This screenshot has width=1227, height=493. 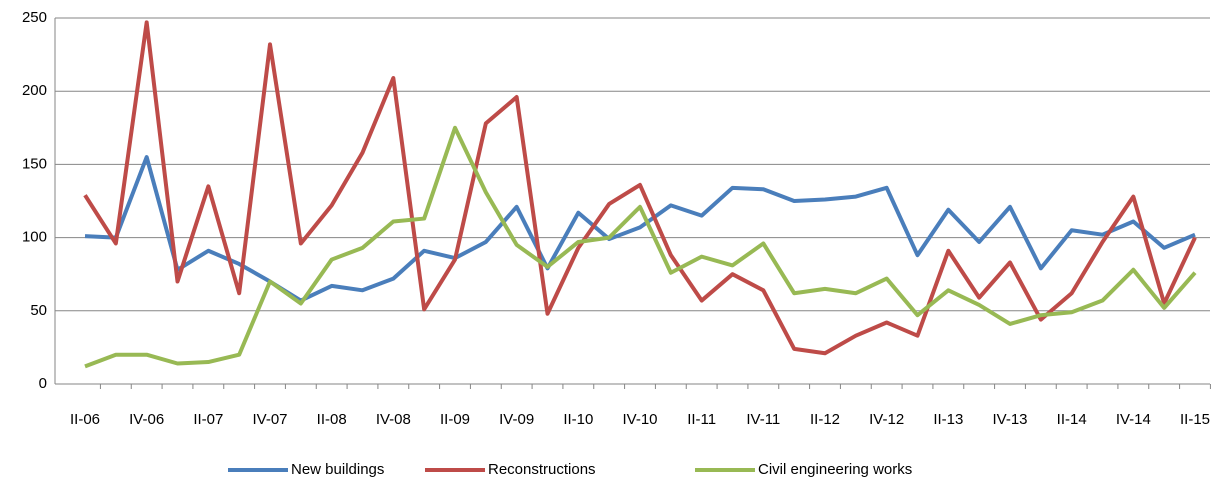 I want to click on x-tick-label: II-11, so click(x=701, y=419).